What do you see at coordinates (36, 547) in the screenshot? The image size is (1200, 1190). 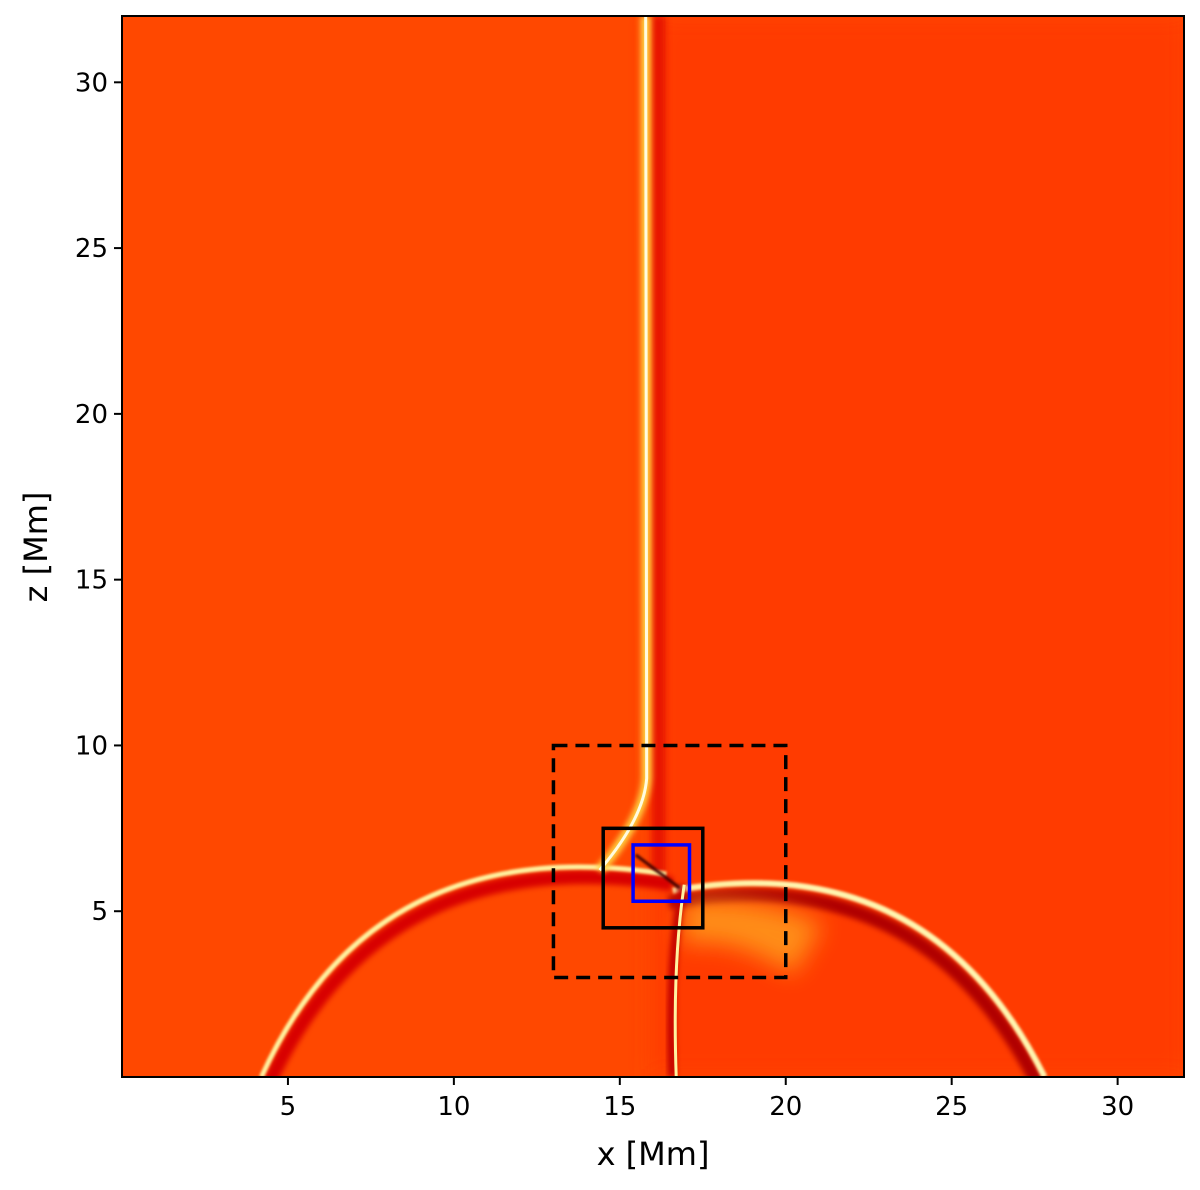 I see `y-axis-label: z [Mm]` at bounding box center [36, 547].